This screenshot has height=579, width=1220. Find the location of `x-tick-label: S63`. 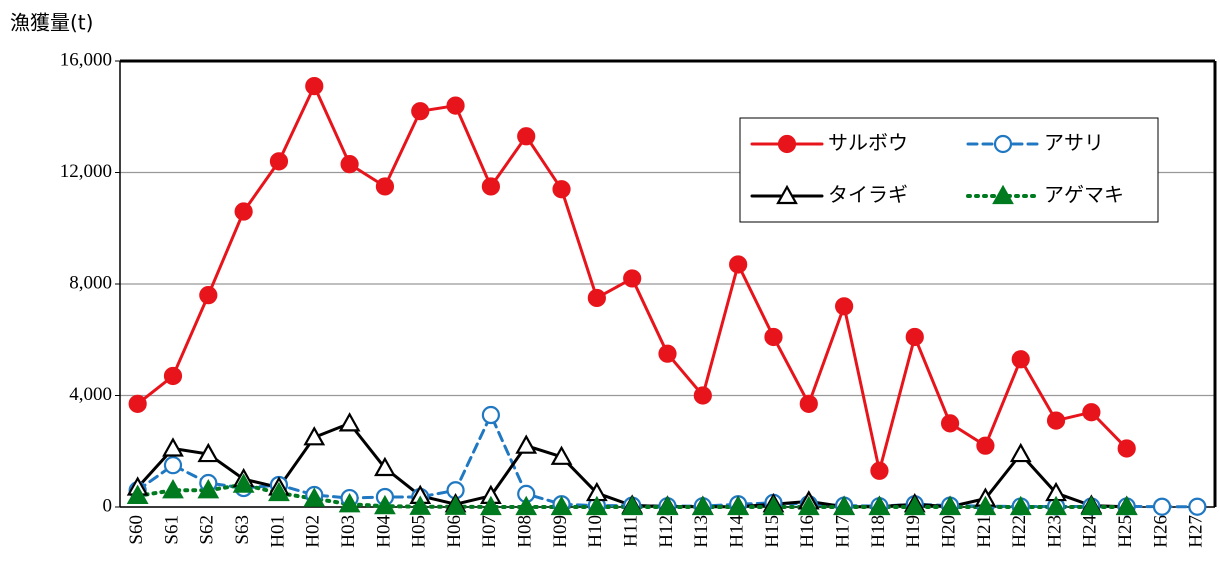

x-tick-label: S63 is located at coordinates (242, 530).